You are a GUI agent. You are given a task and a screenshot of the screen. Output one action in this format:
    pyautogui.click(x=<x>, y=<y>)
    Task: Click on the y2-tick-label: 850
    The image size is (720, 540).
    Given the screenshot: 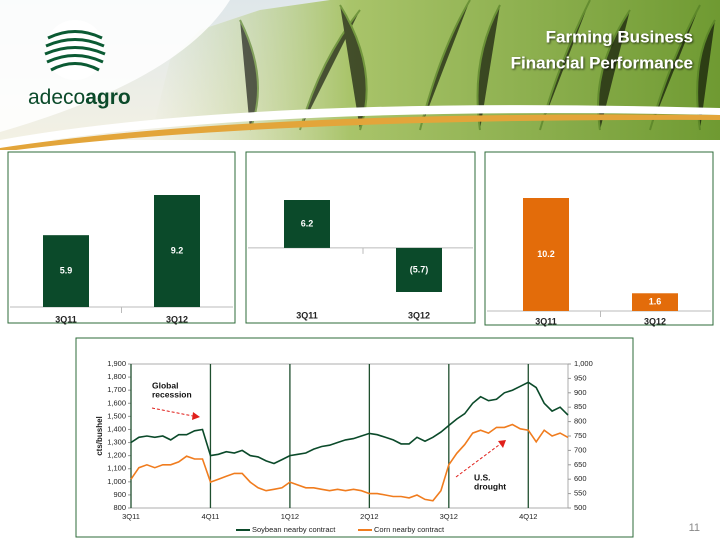 What is the action you would take?
    pyautogui.click(x=580, y=406)
    